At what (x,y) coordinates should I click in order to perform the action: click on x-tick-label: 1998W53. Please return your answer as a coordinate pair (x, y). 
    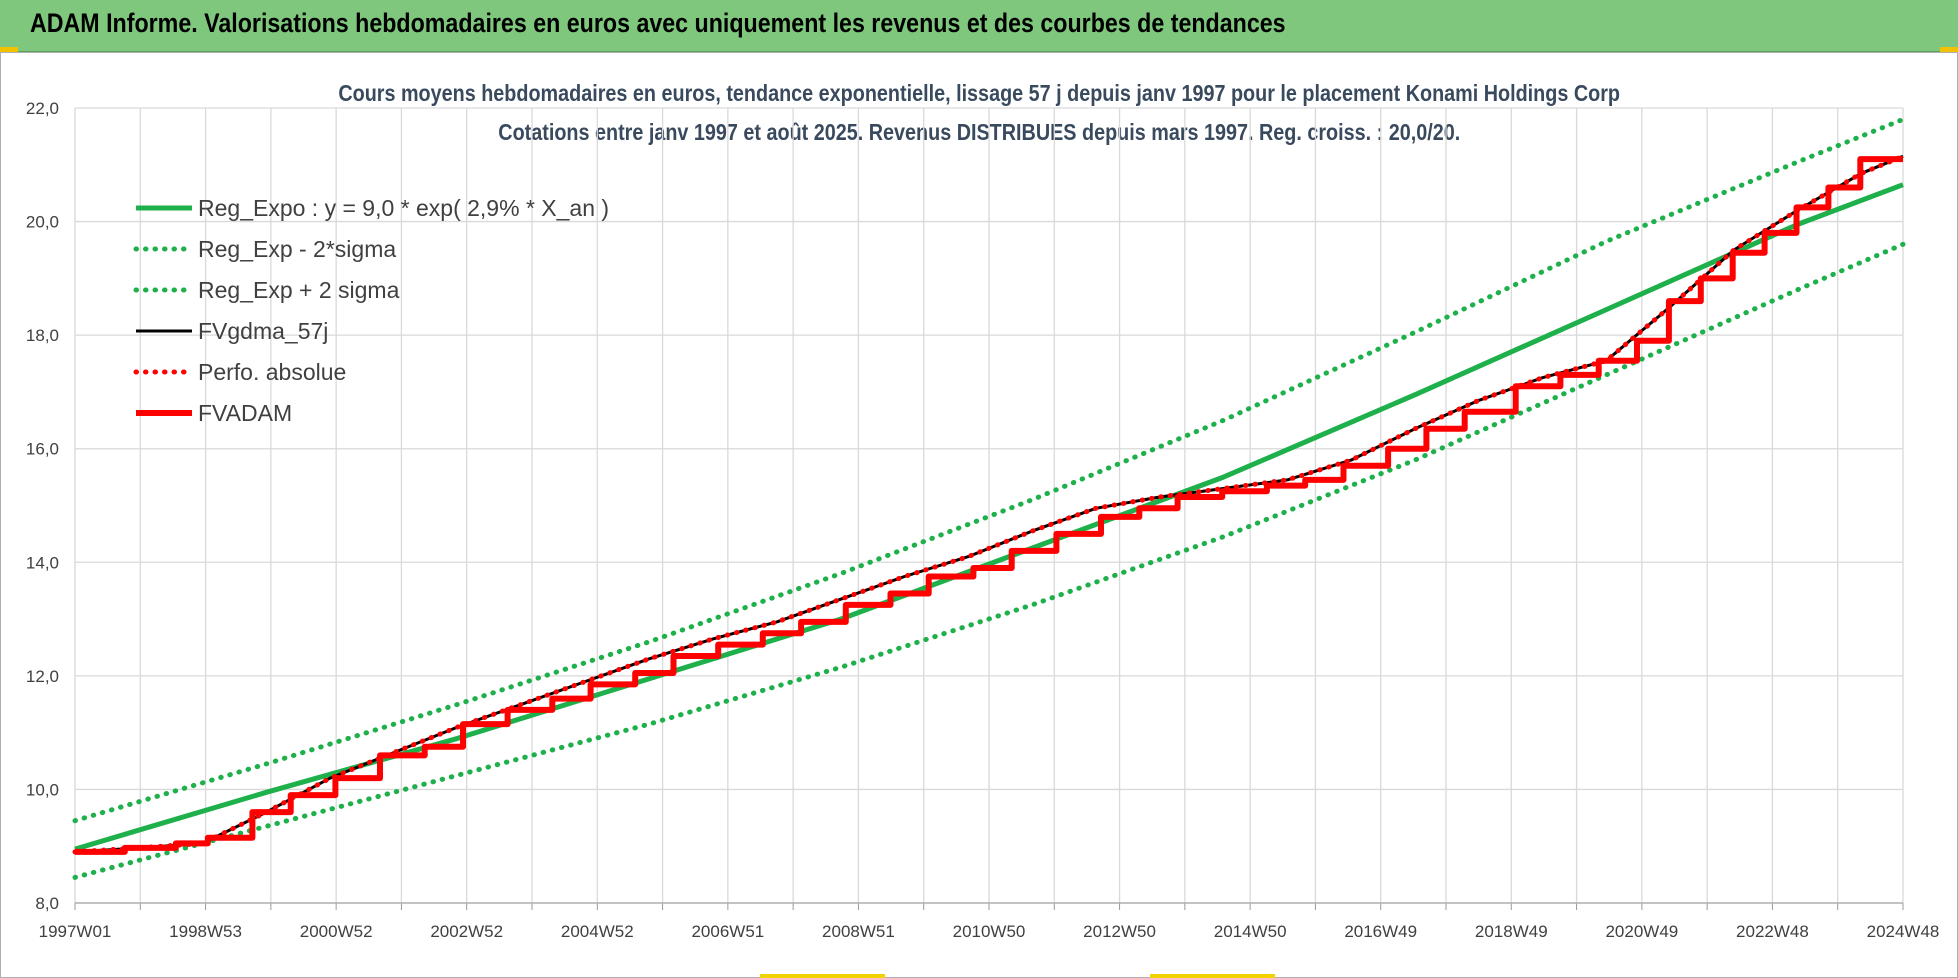
    Looking at the image, I should click on (205, 931).